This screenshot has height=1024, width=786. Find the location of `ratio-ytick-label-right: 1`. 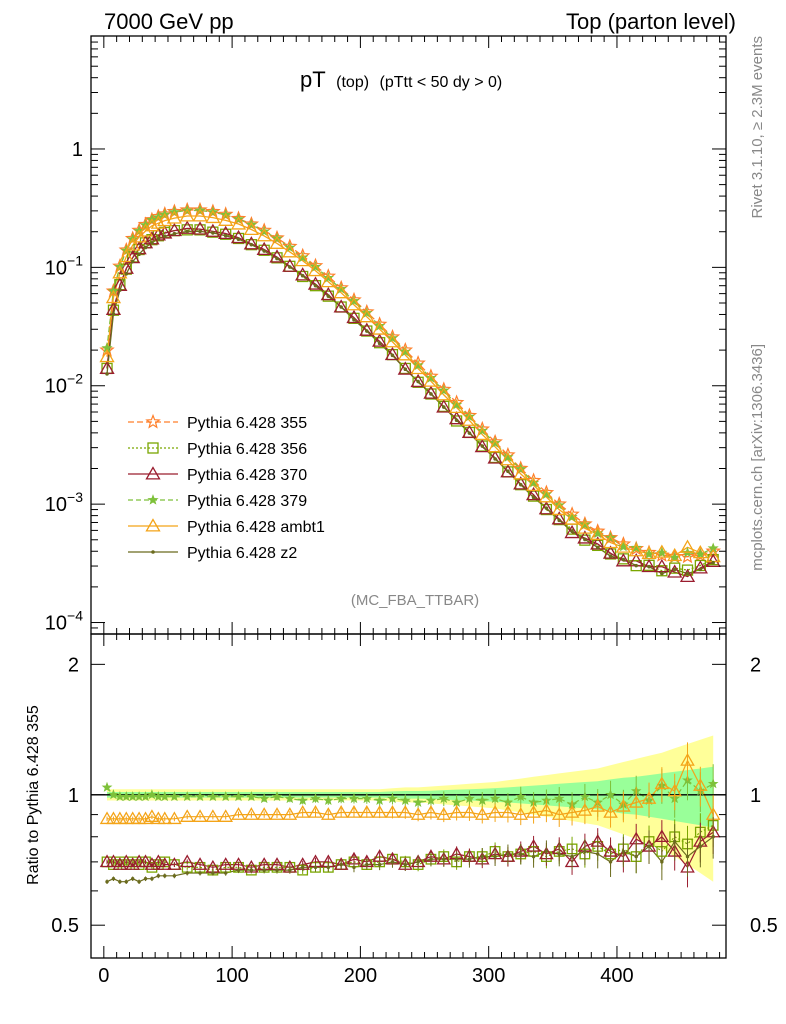

ratio-ytick-label-right: 1 is located at coordinates (755, 796).